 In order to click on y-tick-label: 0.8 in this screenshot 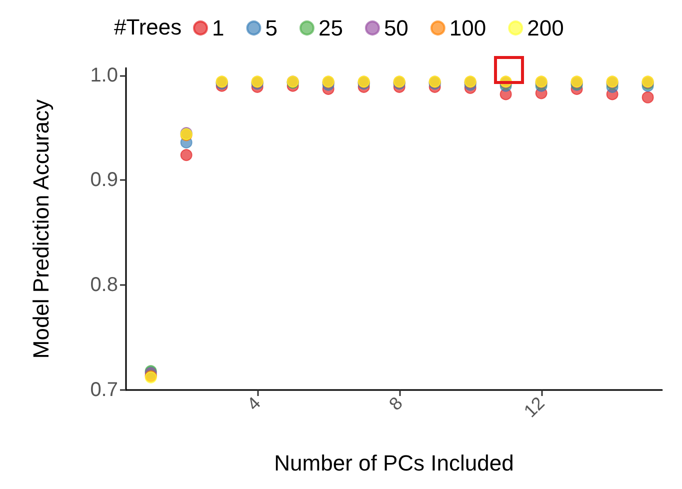, I will do `click(104, 285)`.